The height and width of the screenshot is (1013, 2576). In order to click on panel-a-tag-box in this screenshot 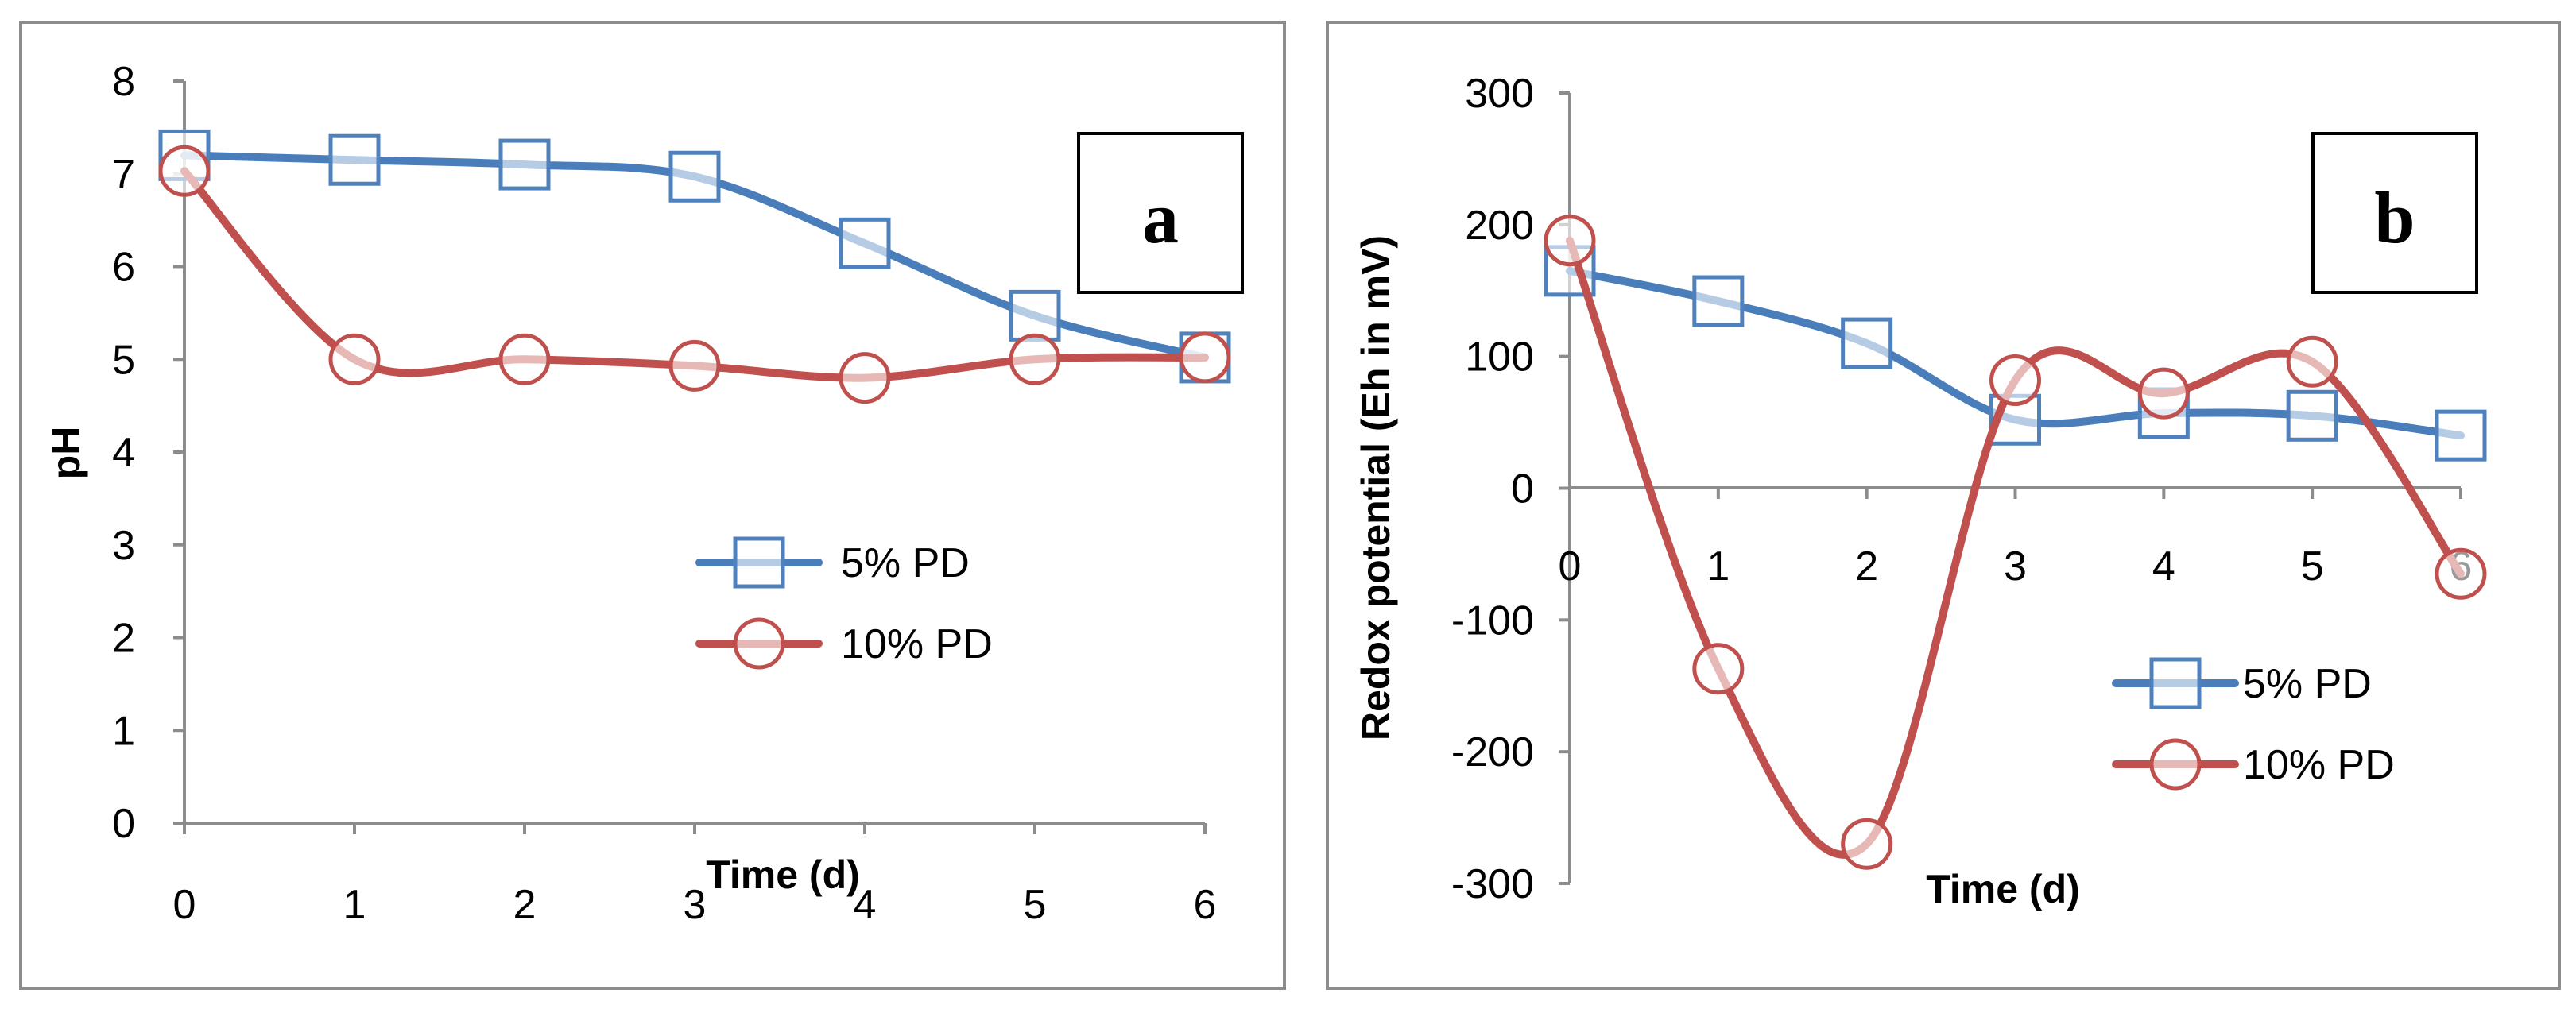, I will do `click(1160, 213)`.